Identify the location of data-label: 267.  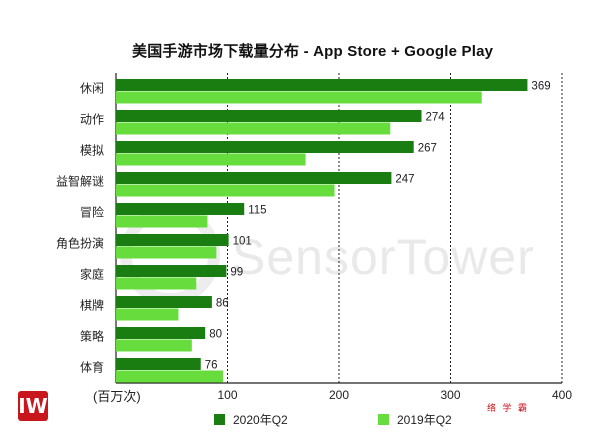
(427, 149).